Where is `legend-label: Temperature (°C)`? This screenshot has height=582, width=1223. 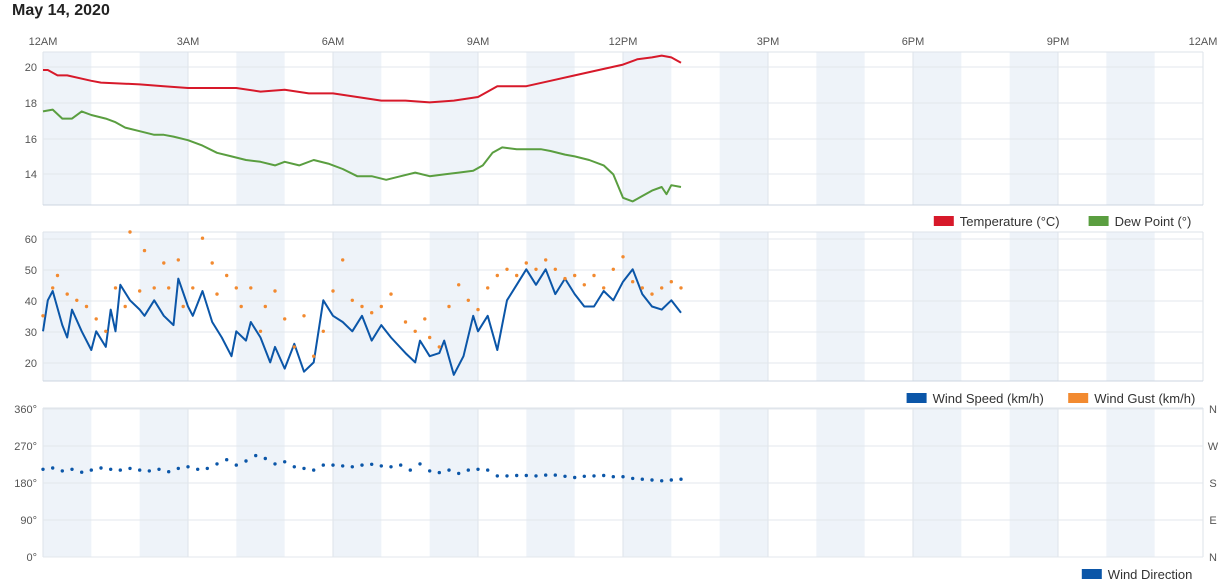
legend-label: Temperature (°C) is located at coordinates (1010, 221).